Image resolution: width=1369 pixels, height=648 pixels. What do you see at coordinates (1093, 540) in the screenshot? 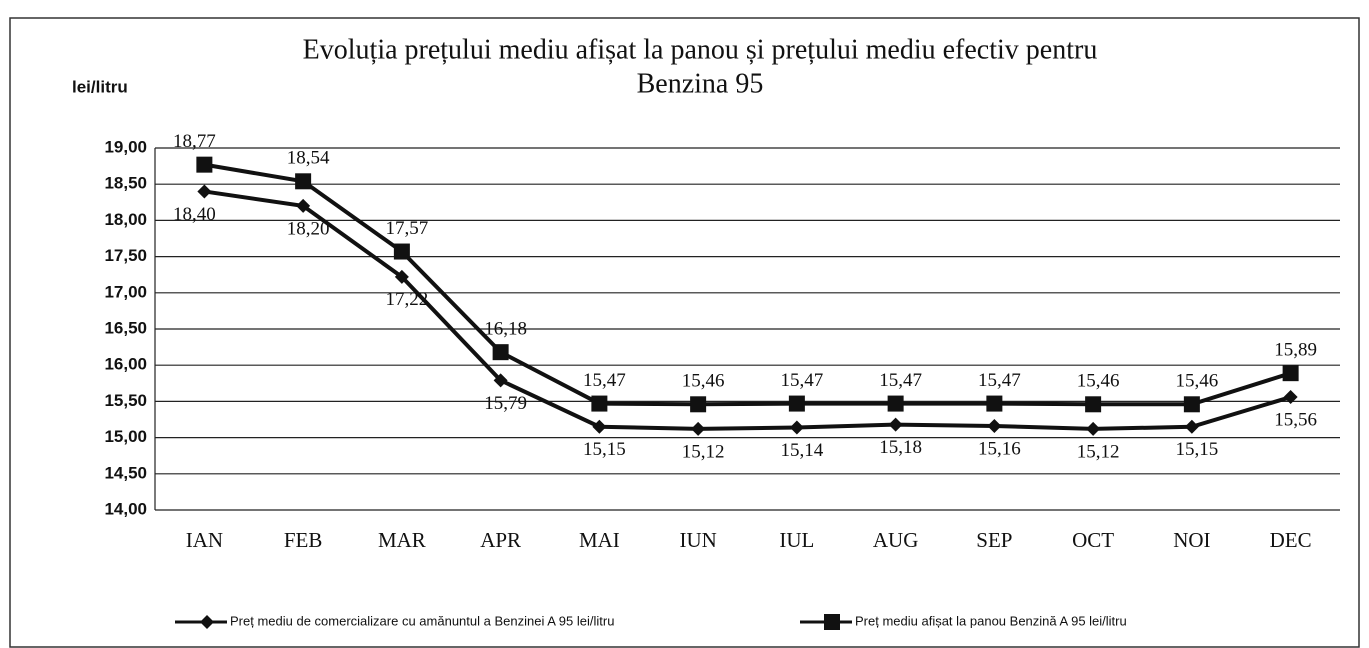
I see `x-tick-label: OCT` at bounding box center [1093, 540].